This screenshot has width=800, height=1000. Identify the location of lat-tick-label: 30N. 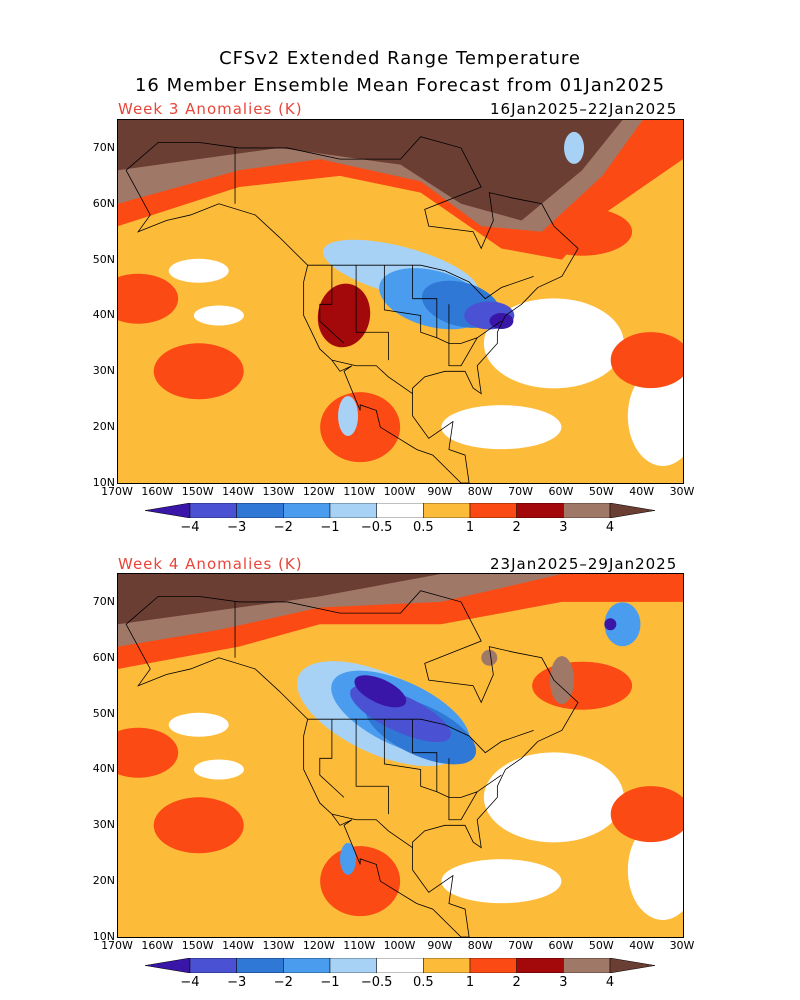
(103, 825).